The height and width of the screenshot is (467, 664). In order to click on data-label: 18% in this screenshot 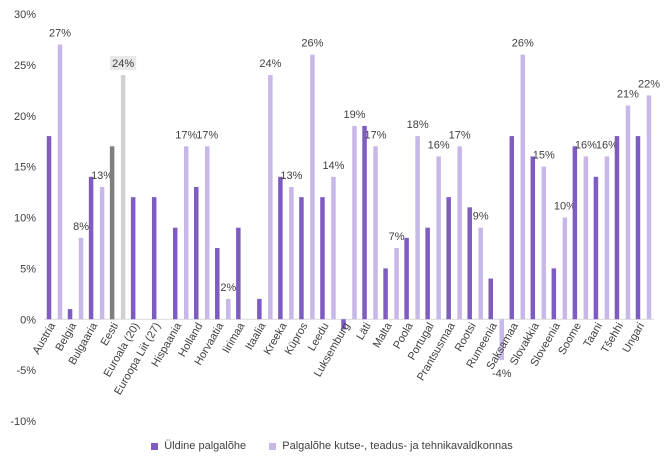, I will do `click(418, 125)`.